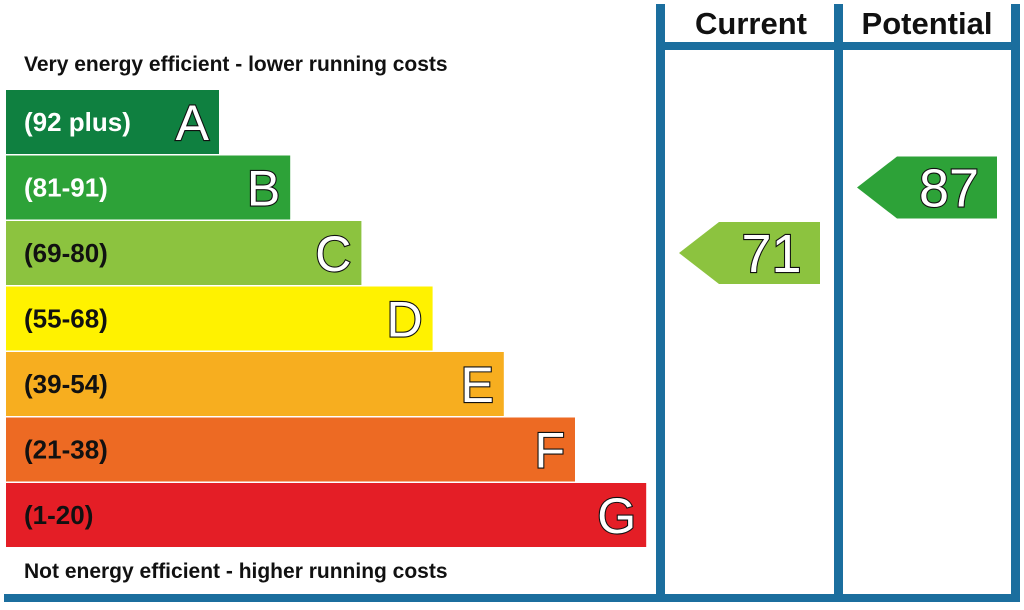 The width and height of the screenshot is (1024, 610). I want to click on band-bar-d, so click(219, 318).